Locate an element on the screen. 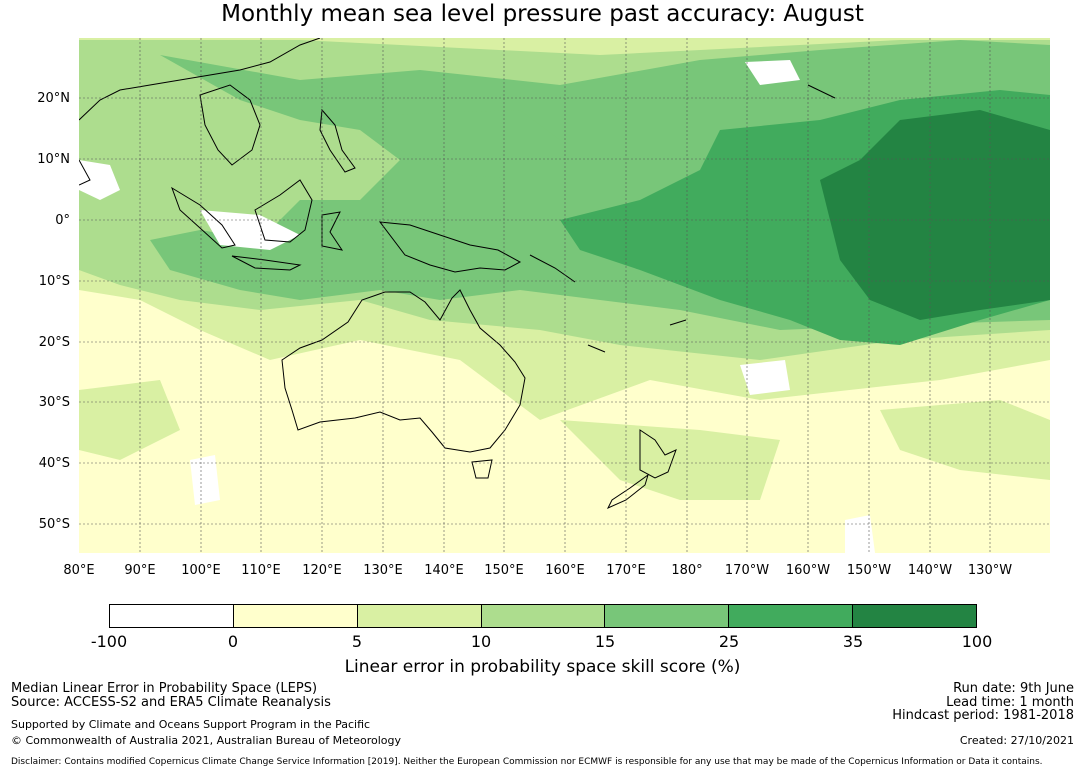 The width and height of the screenshot is (1085, 770). footer-run-date: Run date: 9th June is located at coordinates (1013, 688).